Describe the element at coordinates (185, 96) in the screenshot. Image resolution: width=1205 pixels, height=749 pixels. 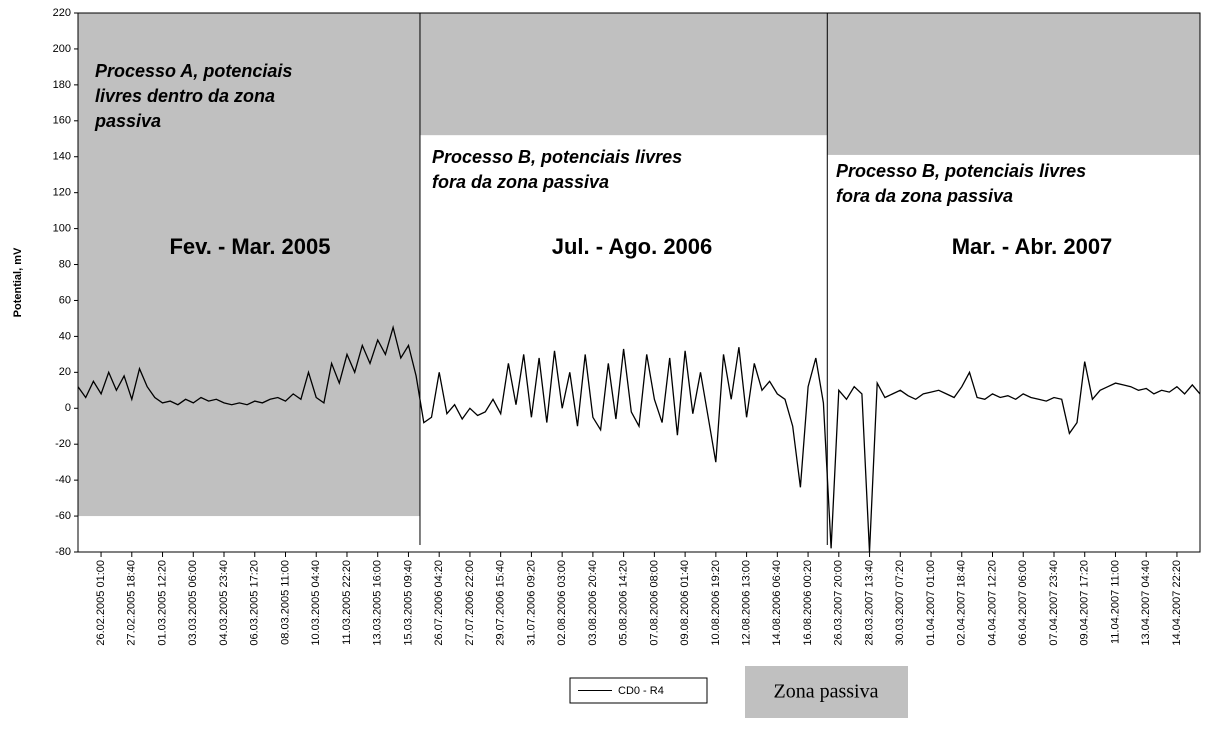
I see `section-note: livres dentro da zona` at that location.